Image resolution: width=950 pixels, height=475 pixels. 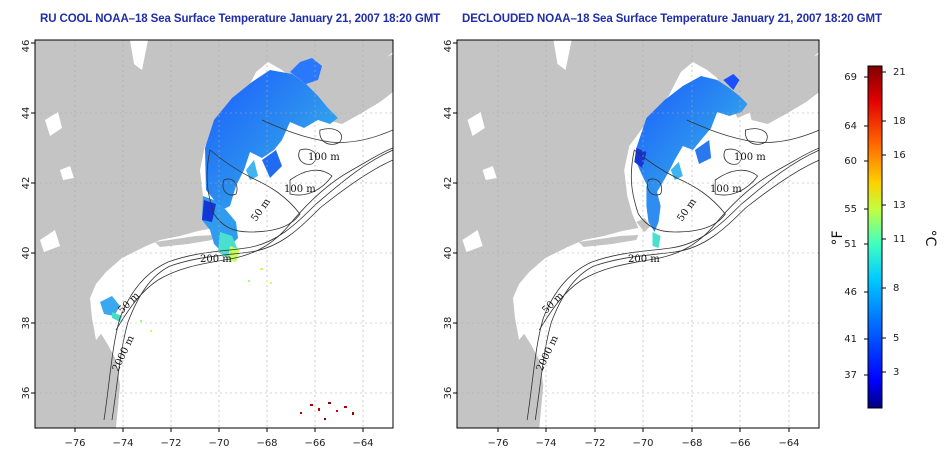 I want to click on colorbar-gradient, so click(x=875, y=237).